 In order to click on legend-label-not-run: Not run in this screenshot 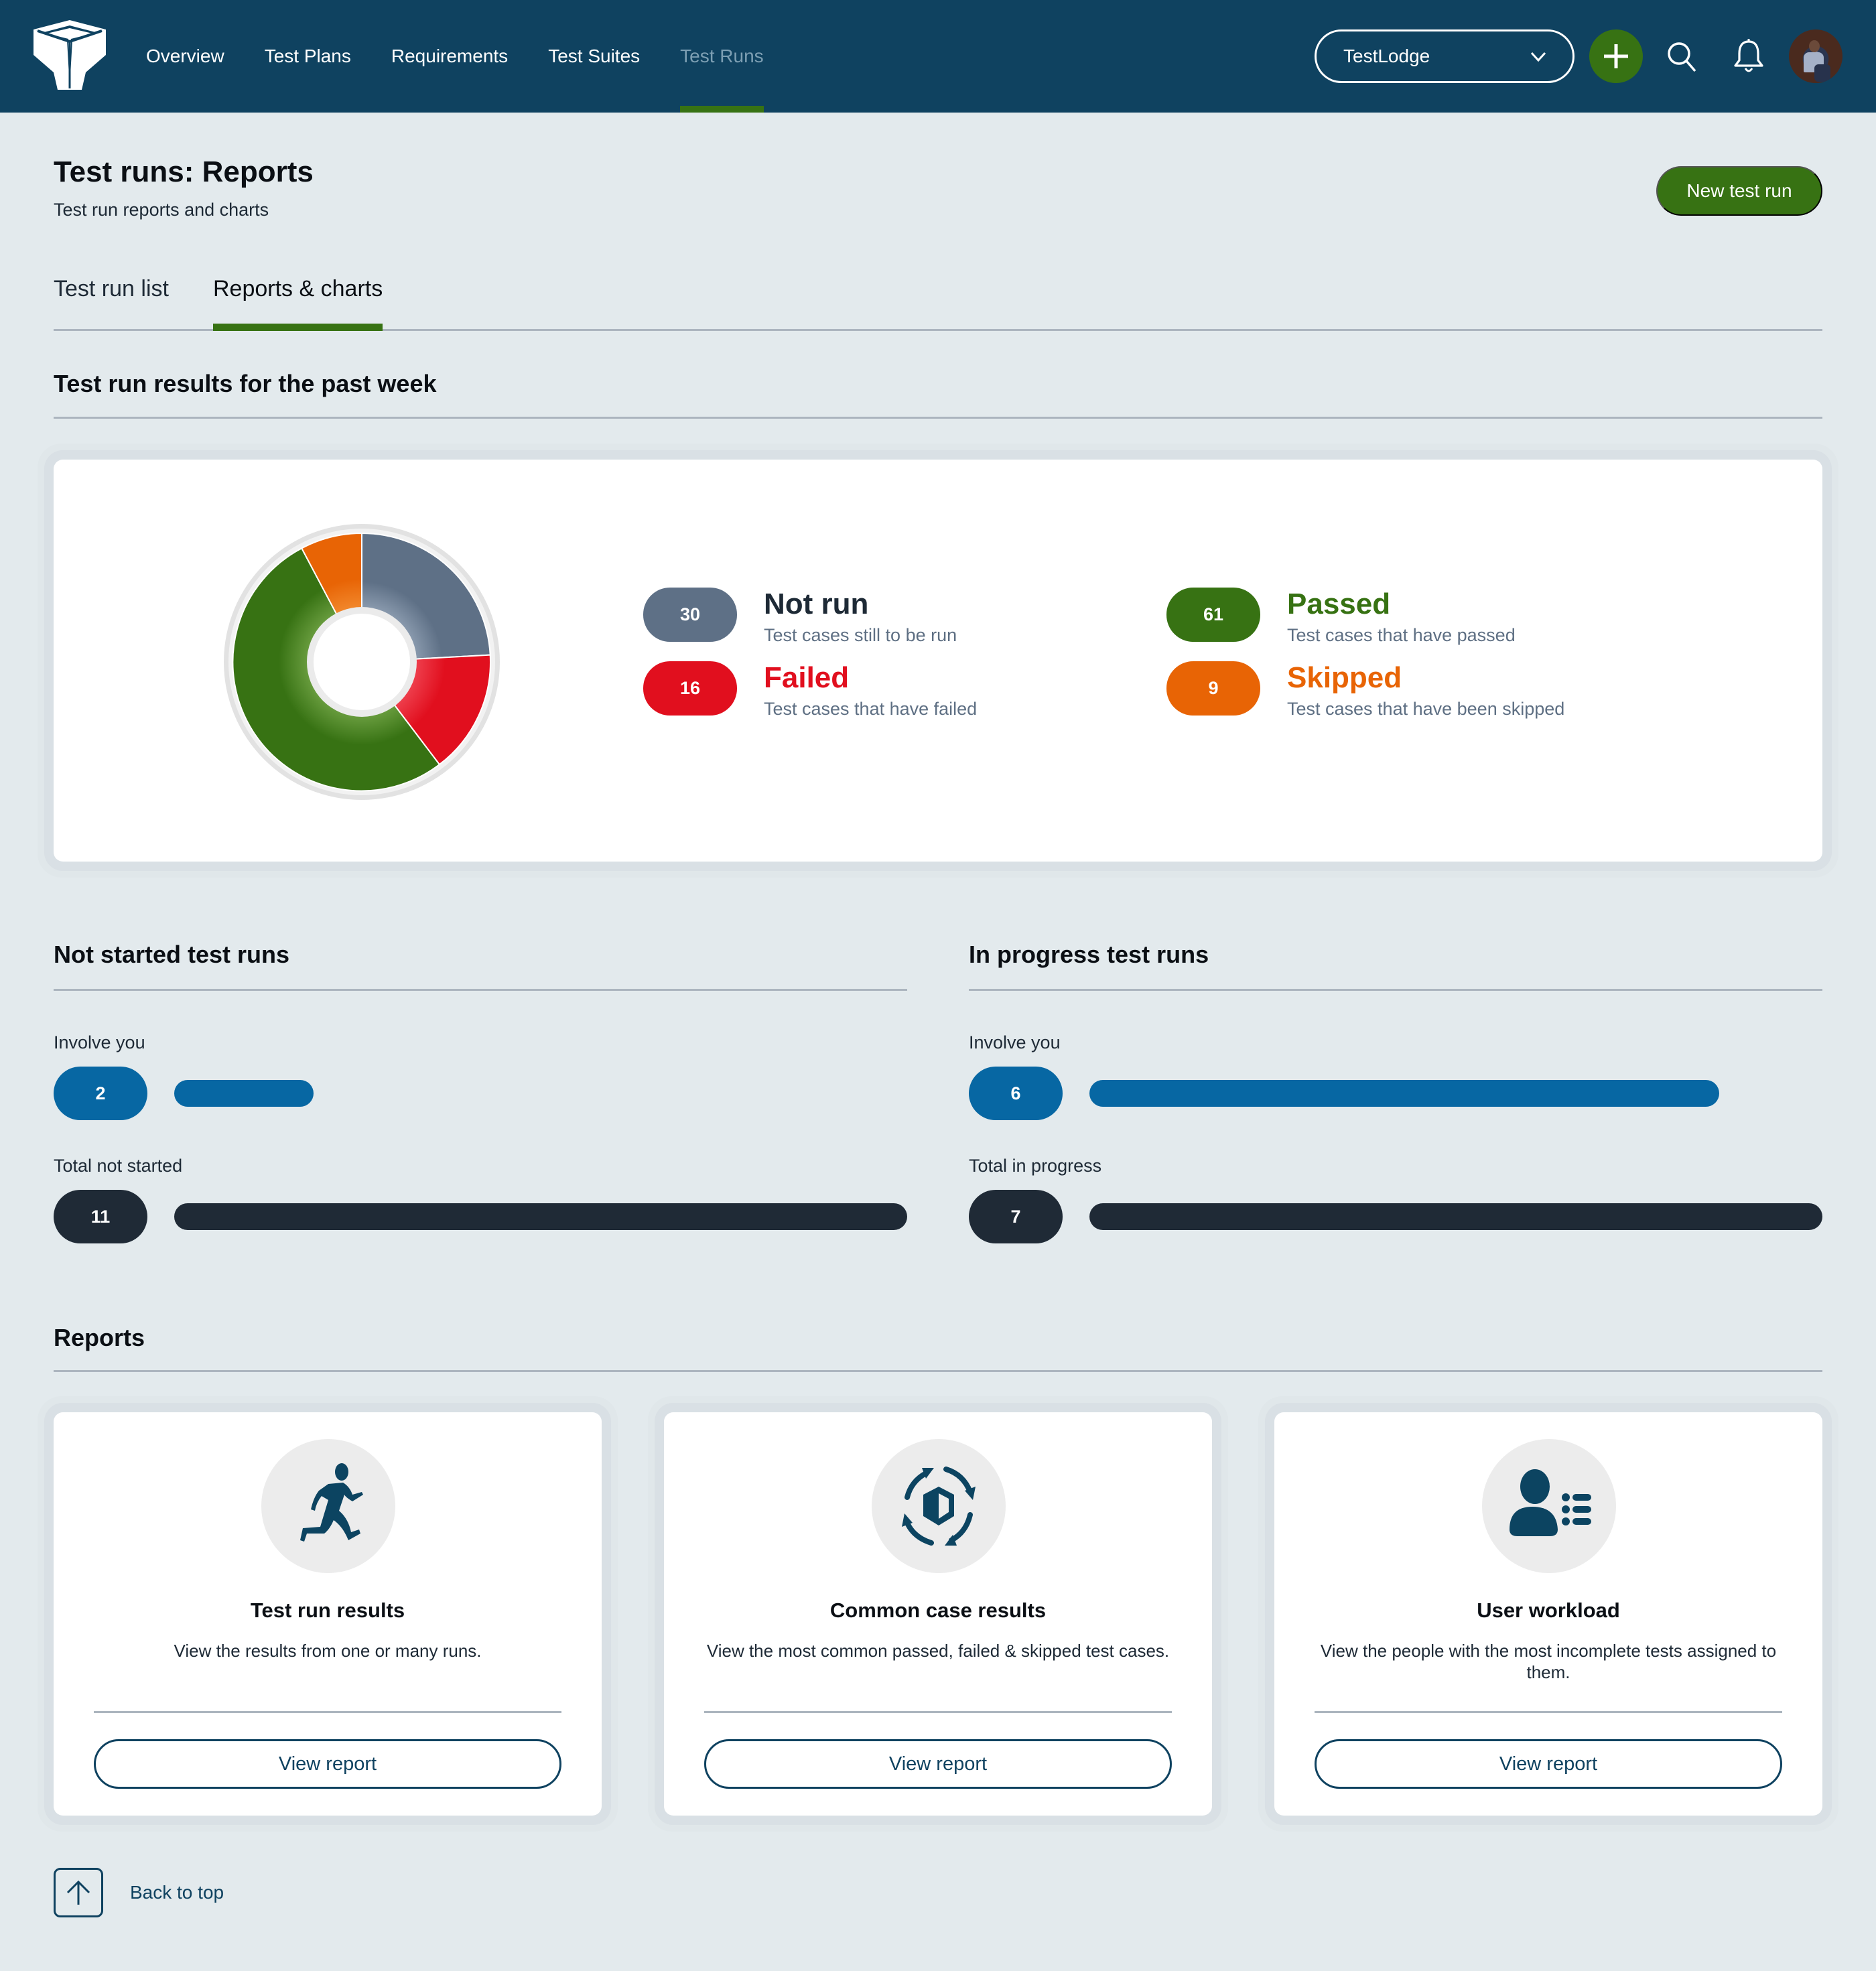, I will do `click(817, 604)`.